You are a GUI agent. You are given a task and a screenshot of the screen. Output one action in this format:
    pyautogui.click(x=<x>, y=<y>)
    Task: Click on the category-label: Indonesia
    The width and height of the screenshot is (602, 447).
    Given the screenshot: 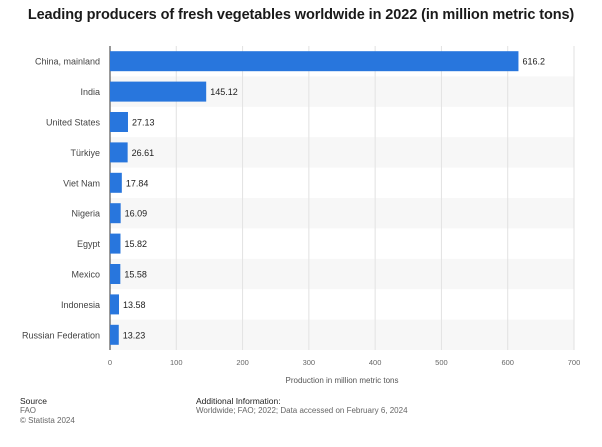 What is the action you would take?
    pyautogui.click(x=80, y=305)
    